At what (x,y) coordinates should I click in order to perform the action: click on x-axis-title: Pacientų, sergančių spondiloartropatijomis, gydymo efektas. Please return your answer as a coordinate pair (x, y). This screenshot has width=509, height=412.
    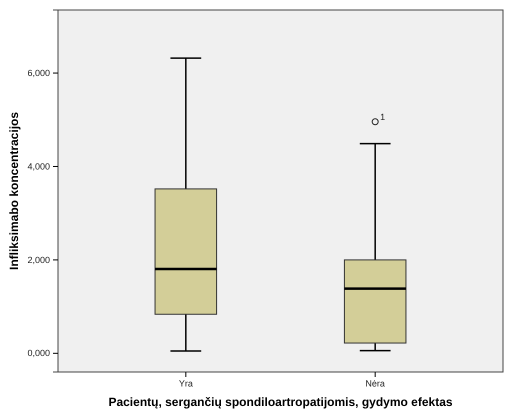
    Looking at the image, I should click on (280, 402).